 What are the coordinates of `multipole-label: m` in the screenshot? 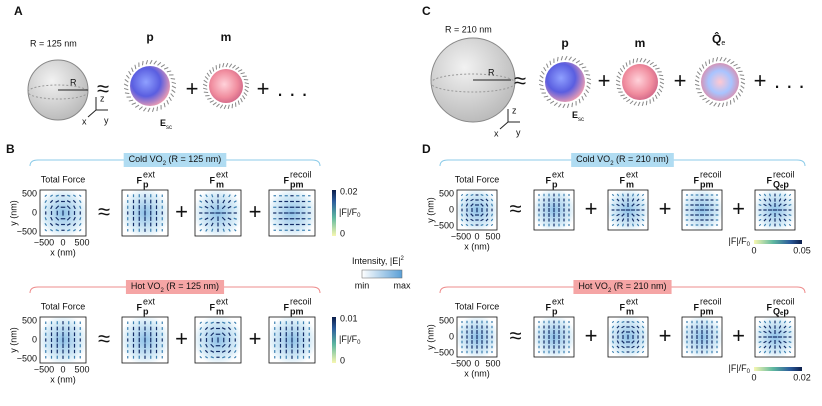 It's located at (640, 43).